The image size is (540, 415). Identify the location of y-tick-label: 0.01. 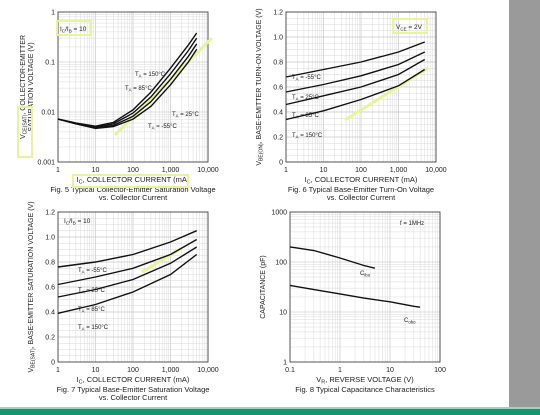
(48, 113).